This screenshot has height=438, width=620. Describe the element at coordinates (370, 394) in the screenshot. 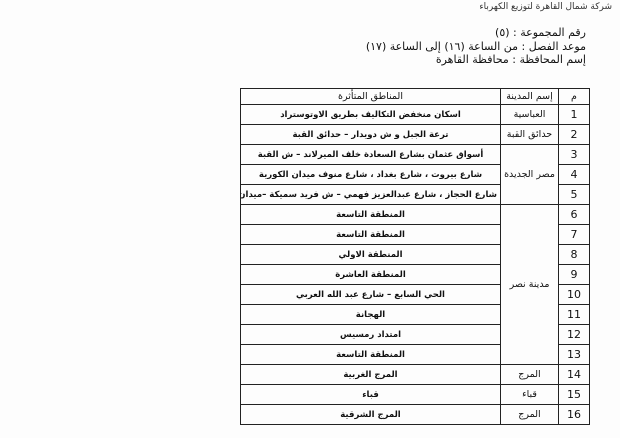

I see `area-cell: قباء` at that location.